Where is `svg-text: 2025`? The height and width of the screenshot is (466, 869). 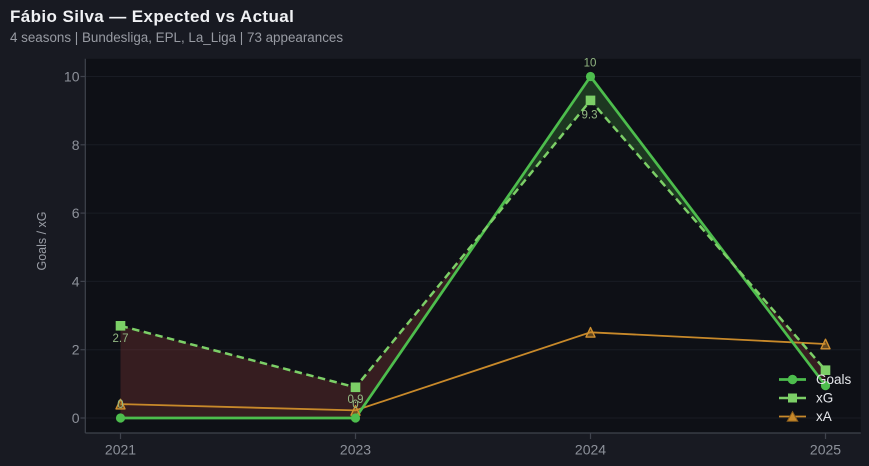 svg-text: 2025 is located at coordinates (825, 450).